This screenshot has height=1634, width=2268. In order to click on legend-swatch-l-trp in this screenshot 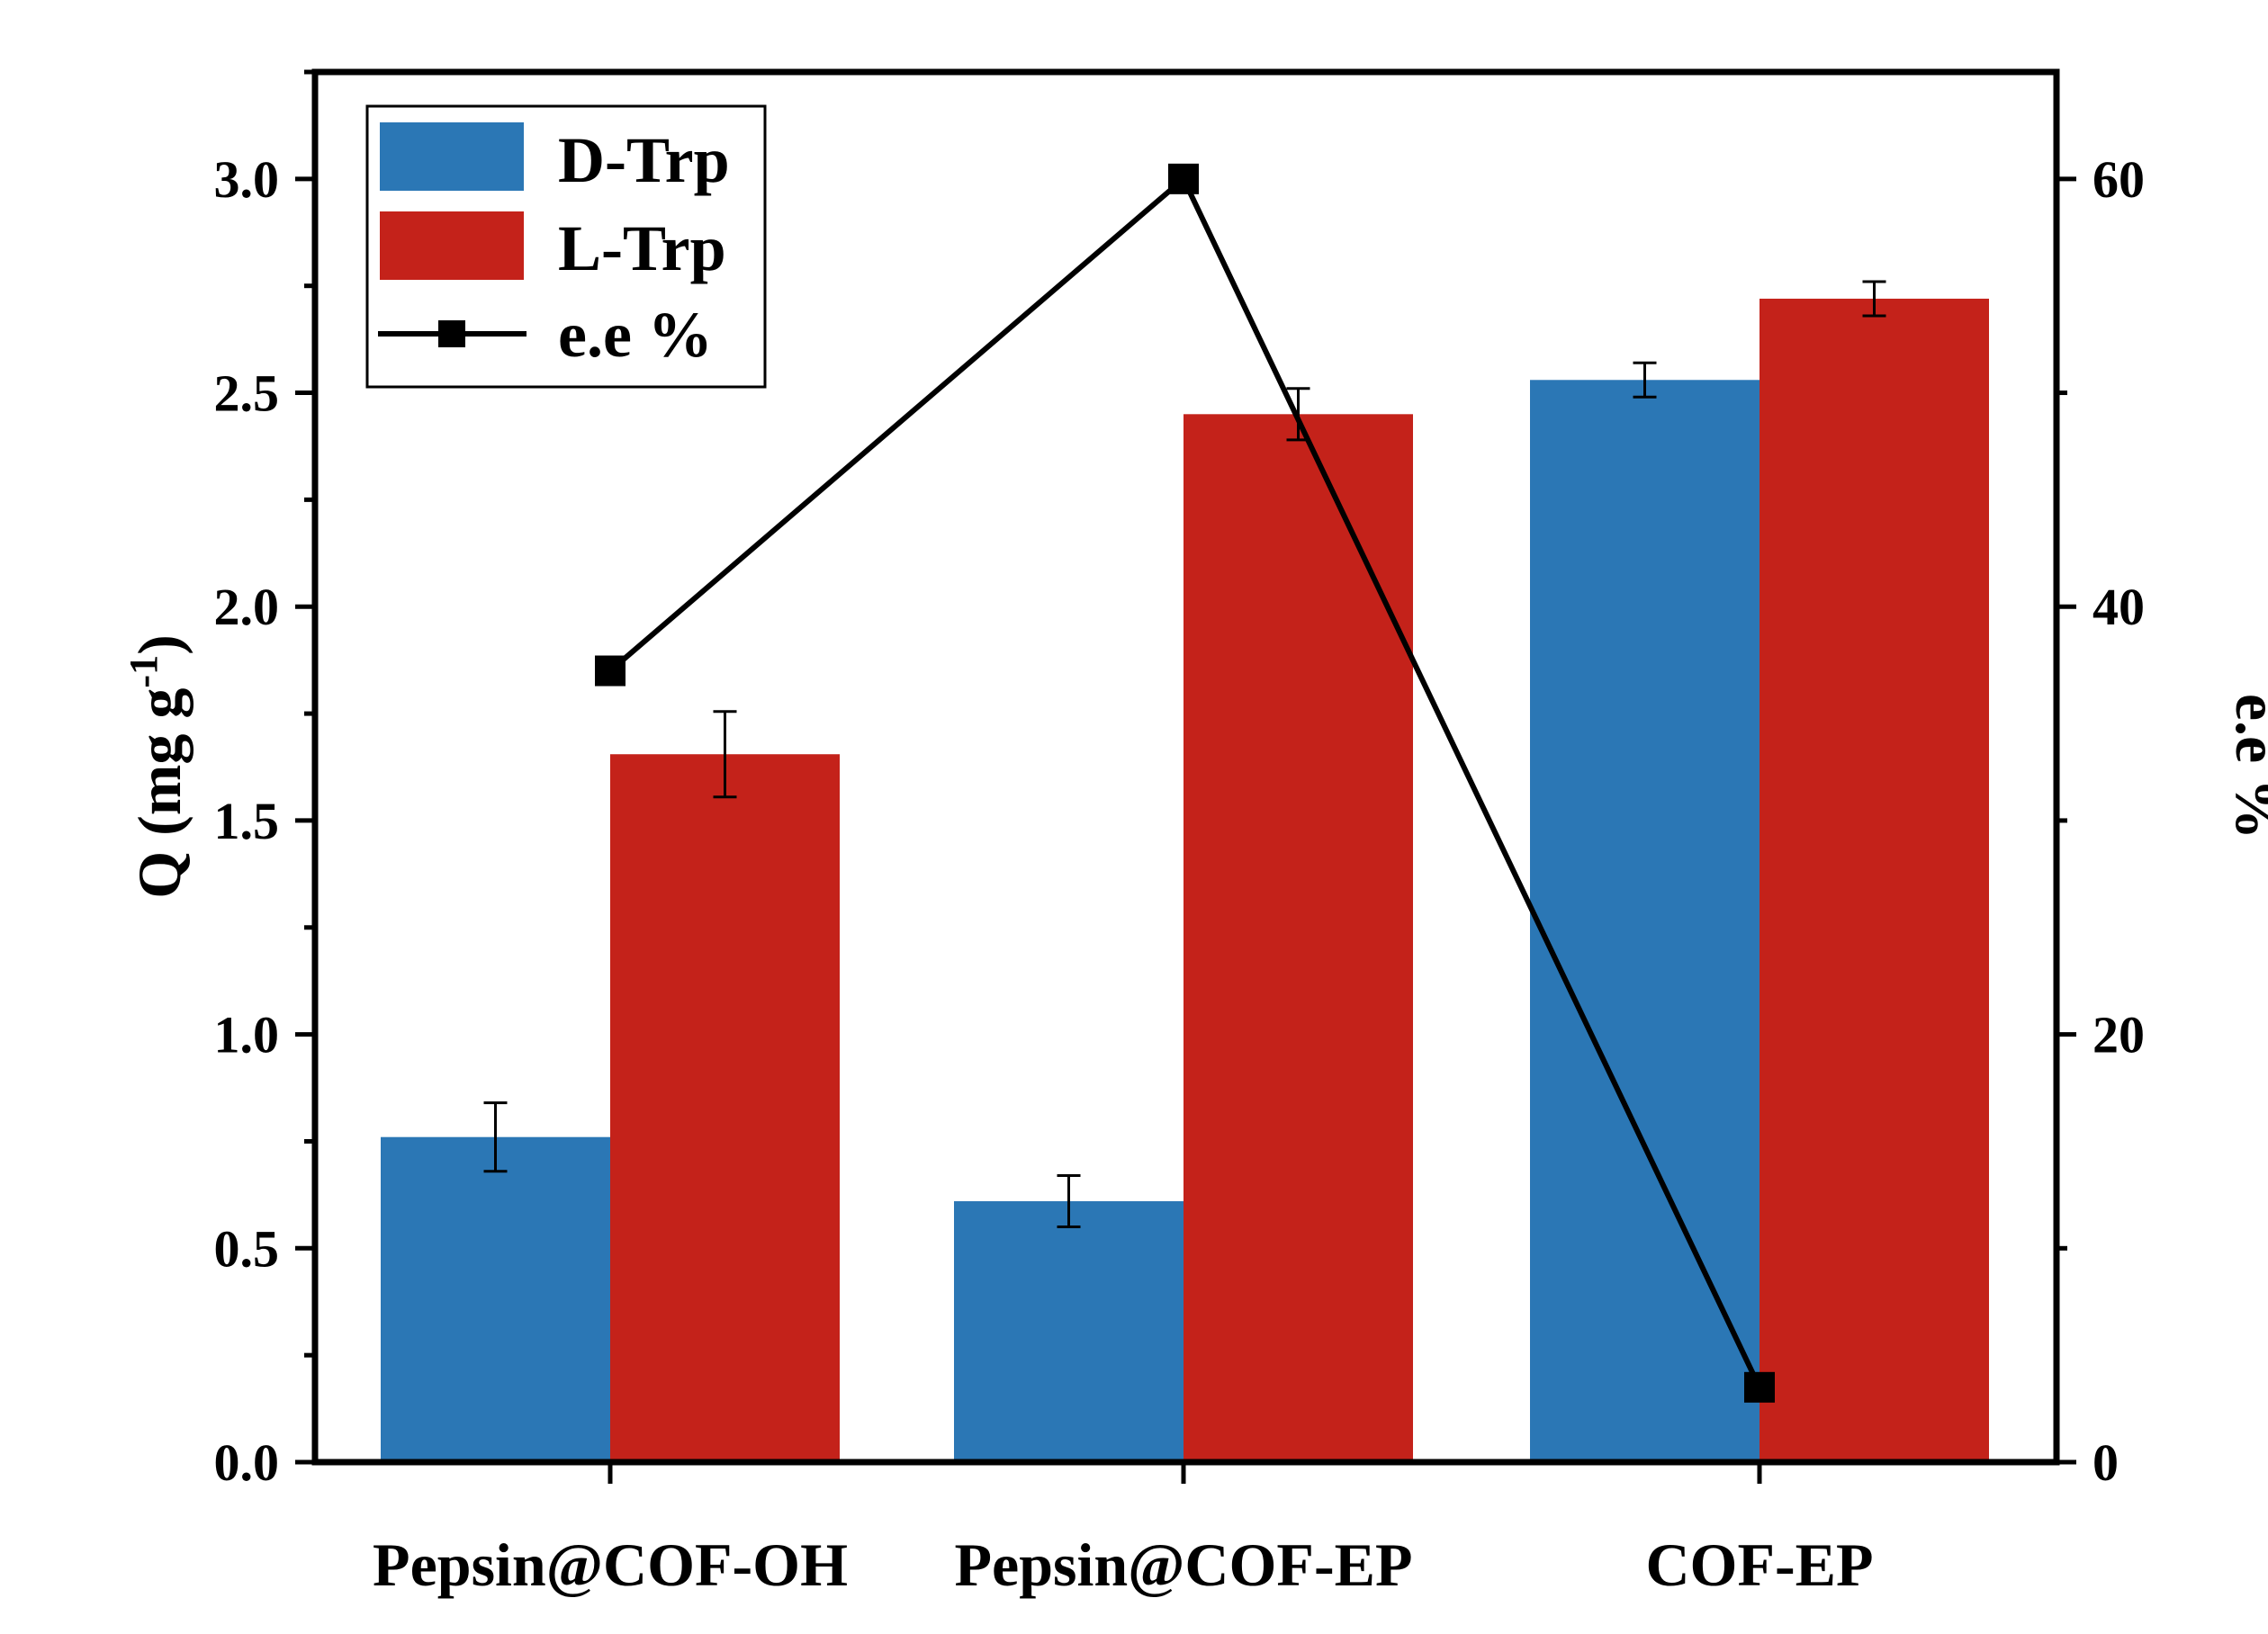, I will do `click(452, 246)`.